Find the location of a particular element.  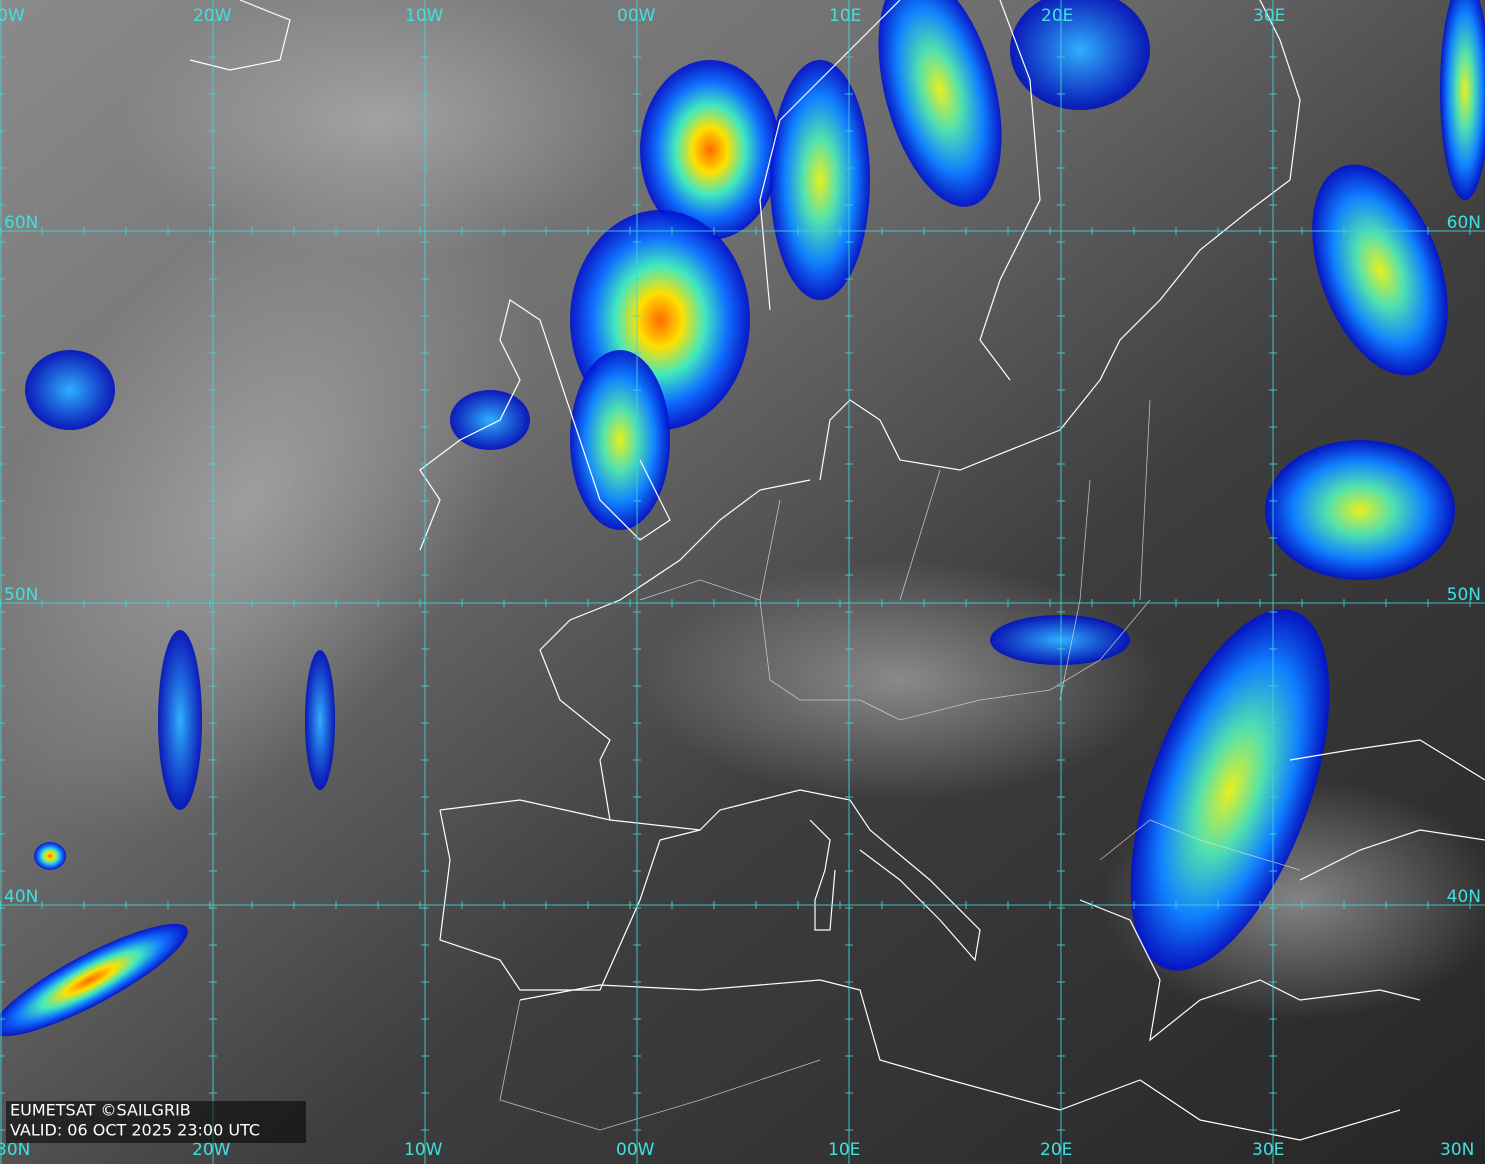

credit-box is located at coordinates (156, 1122).